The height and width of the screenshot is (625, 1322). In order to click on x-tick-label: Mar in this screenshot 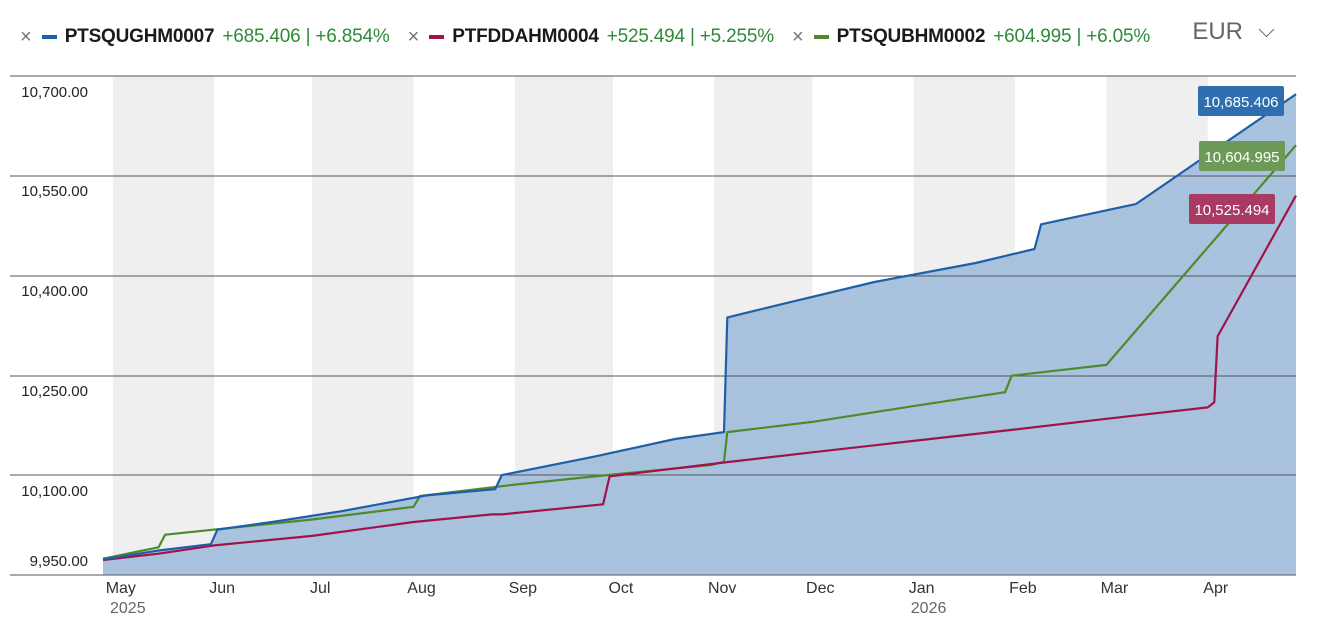, I will do `click(1115, 588)`.